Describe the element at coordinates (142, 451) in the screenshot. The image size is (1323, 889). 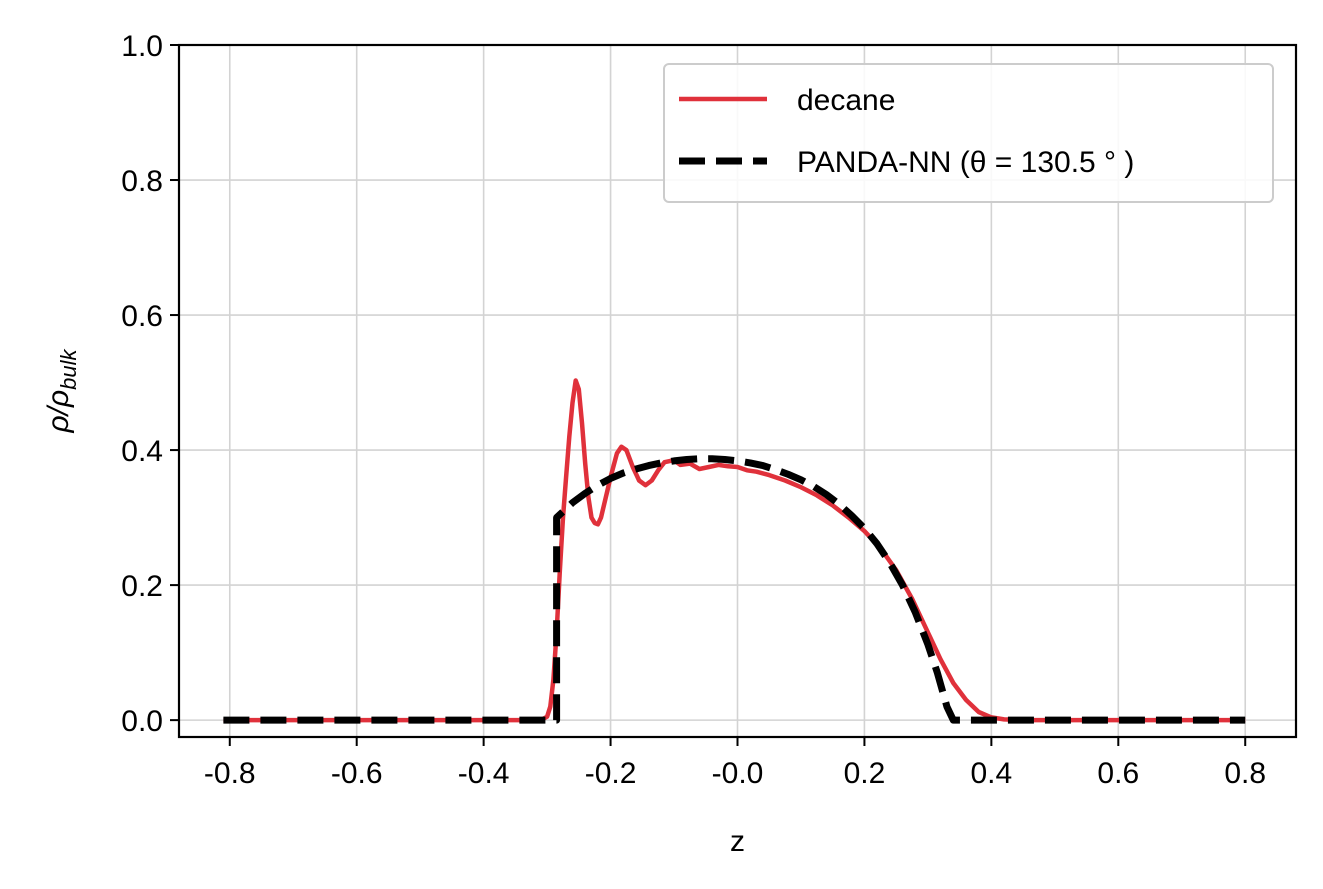
I see `y-tick-label: 0.4` at that location.